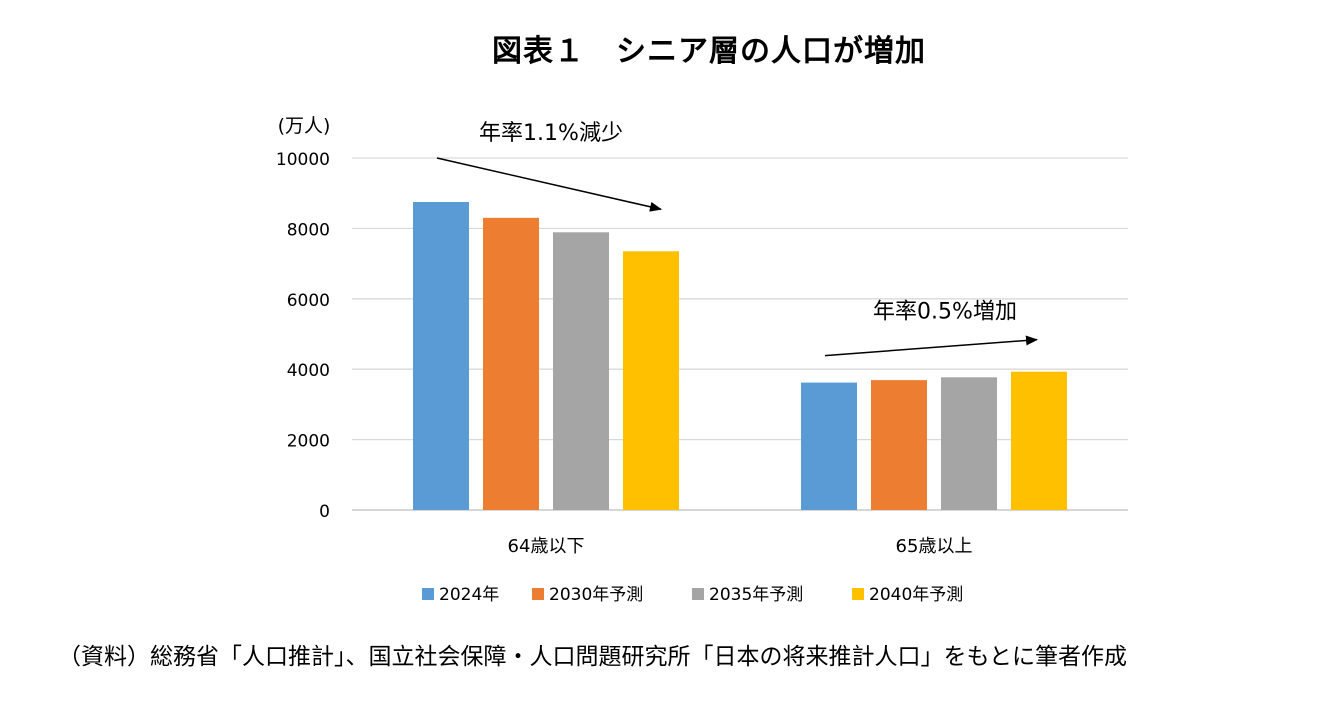  What do you see at coordinates (934, 546) in the screenshot?
I see `x-category-label: 65歳以上` at bounding box center [934, 546].